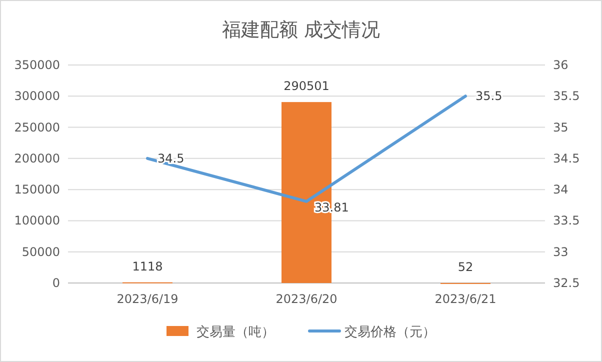 The width and height of the screenshot is (602, 362). Describe the element at coordinates (390, 332) in the screenshot. I see `legend-label: 交易价格（元）` at that location.